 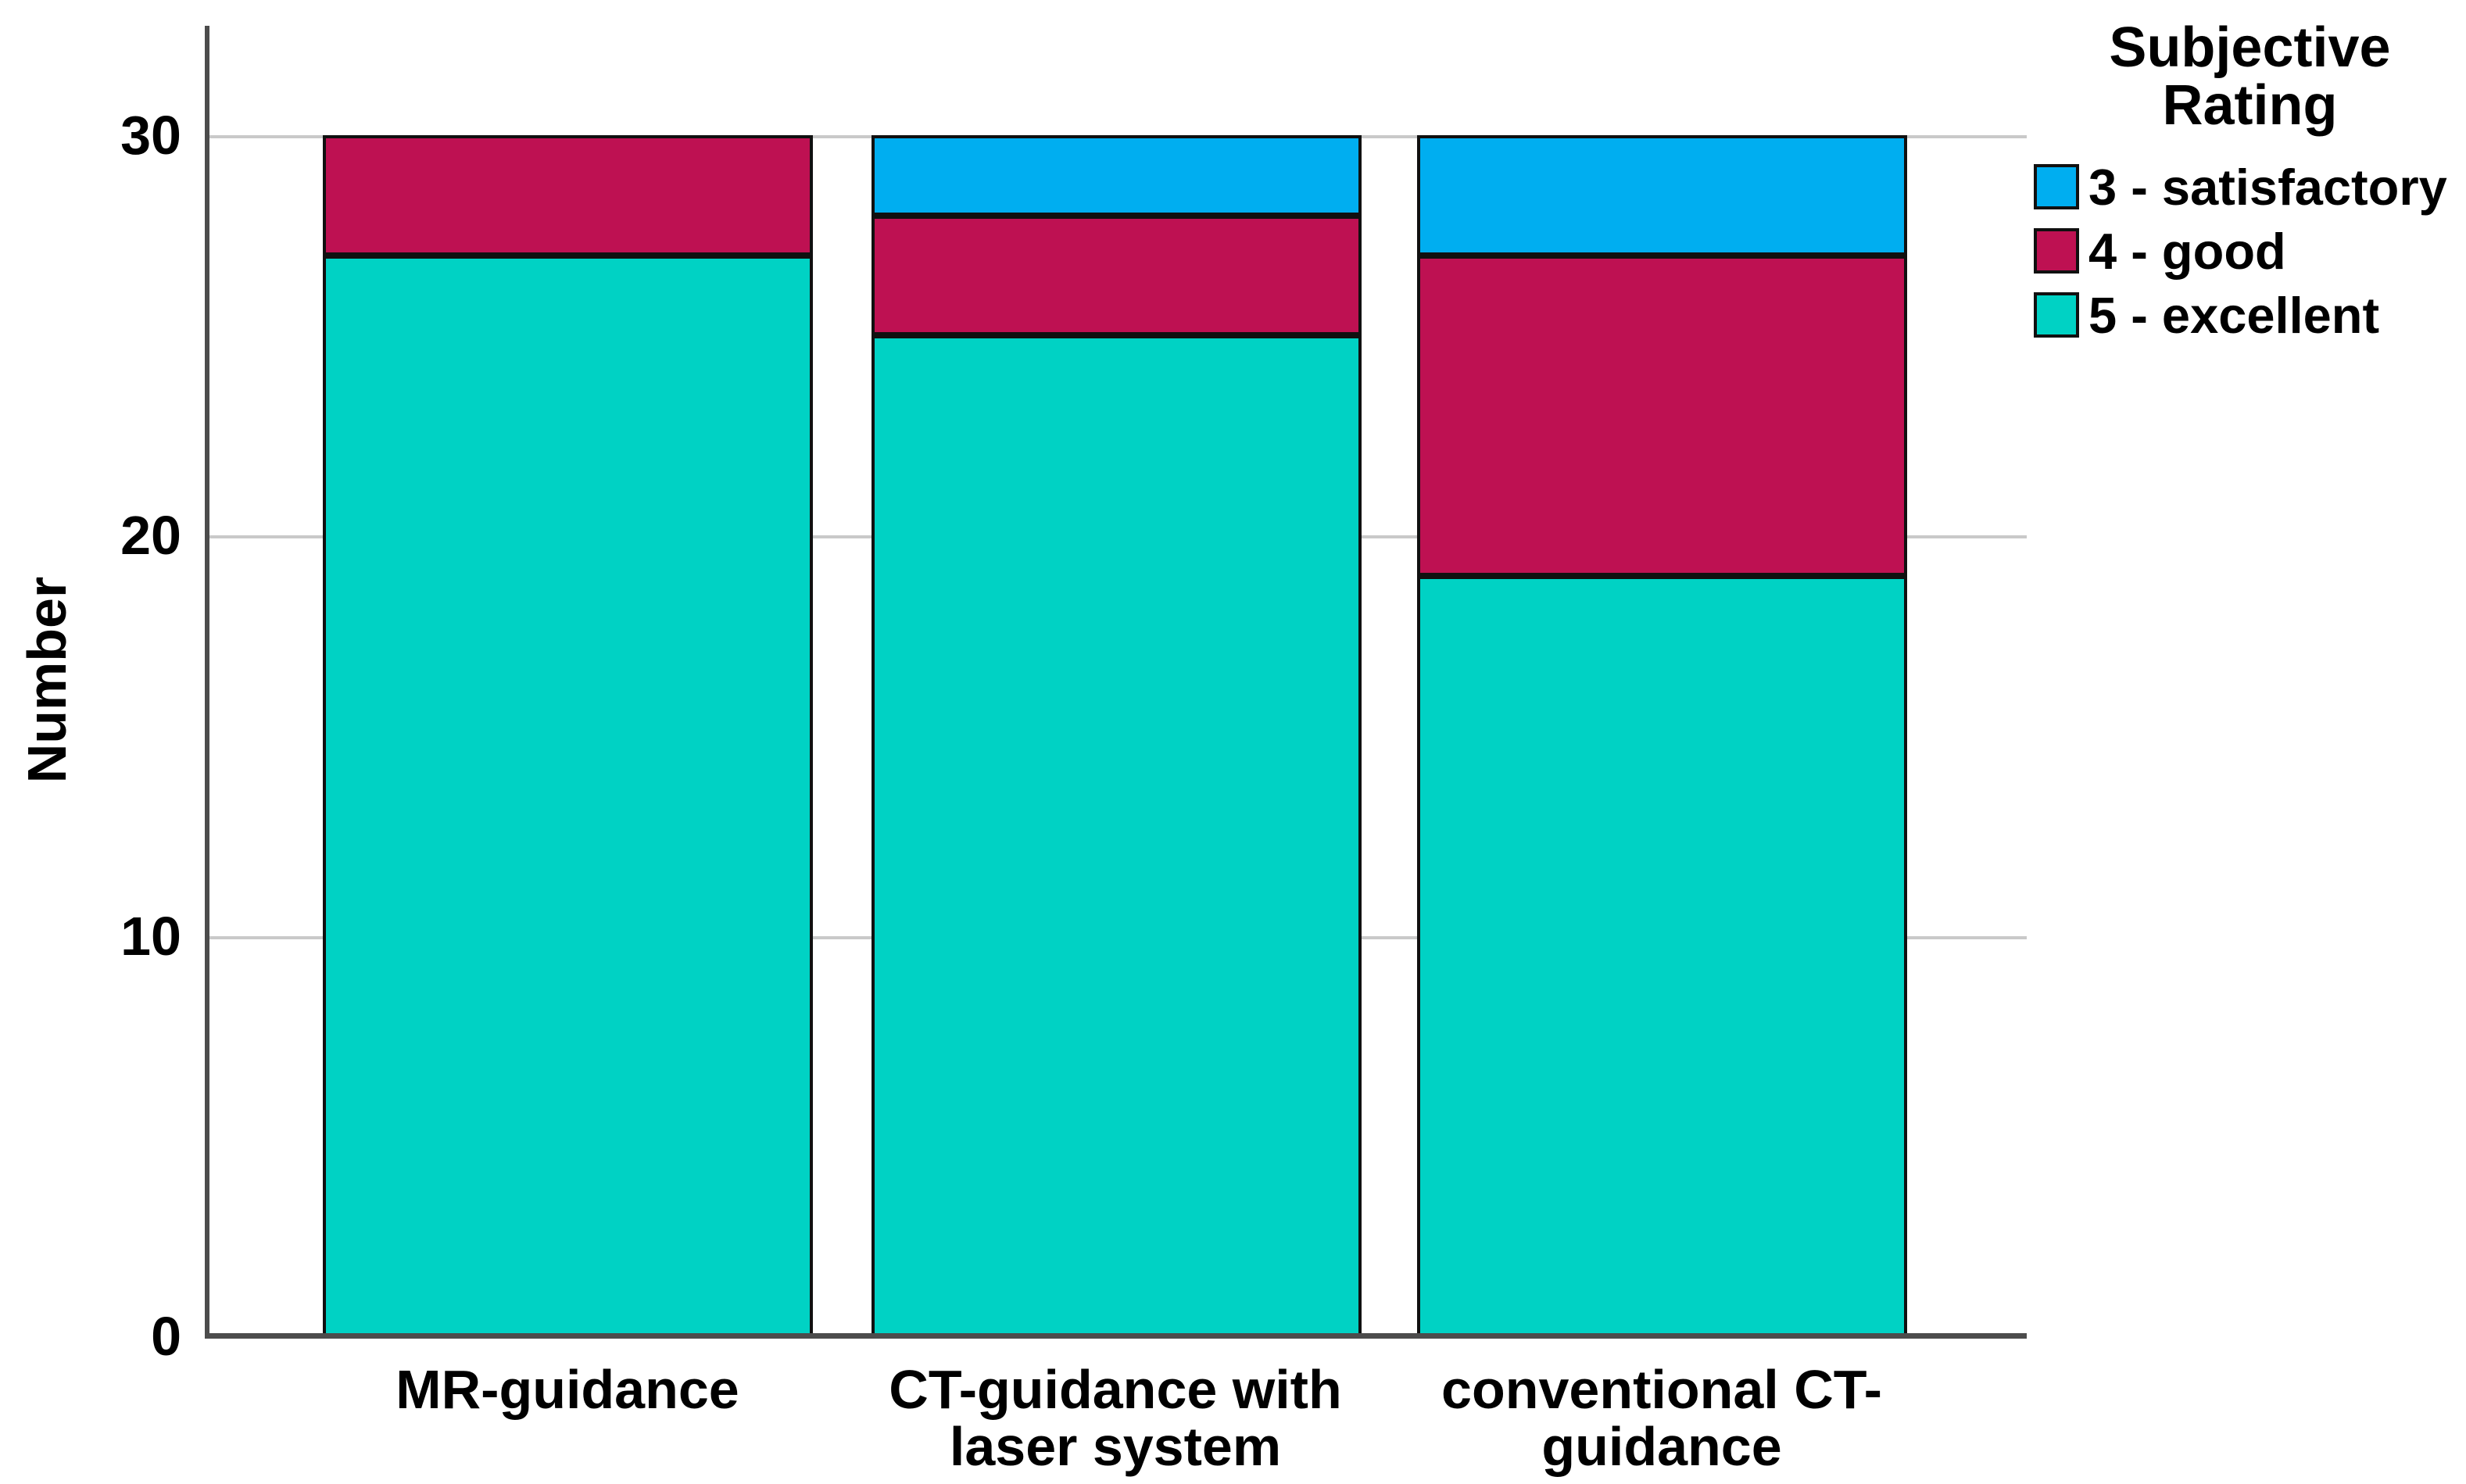 What do you see at coordinates (1661, 1446) in the screenshot?
I see `category-label-line: guidance` at bounding box center [1661, 1446].